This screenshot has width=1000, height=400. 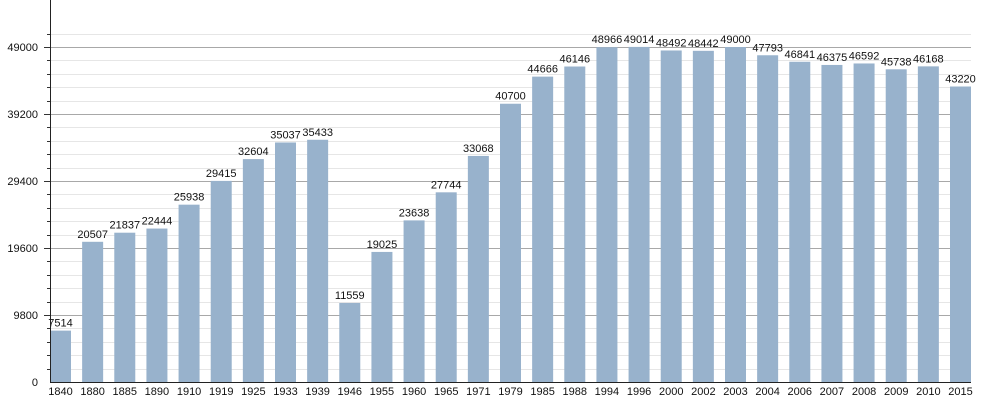 I want to click on data-label: 7514, so click(x=60, y=324).